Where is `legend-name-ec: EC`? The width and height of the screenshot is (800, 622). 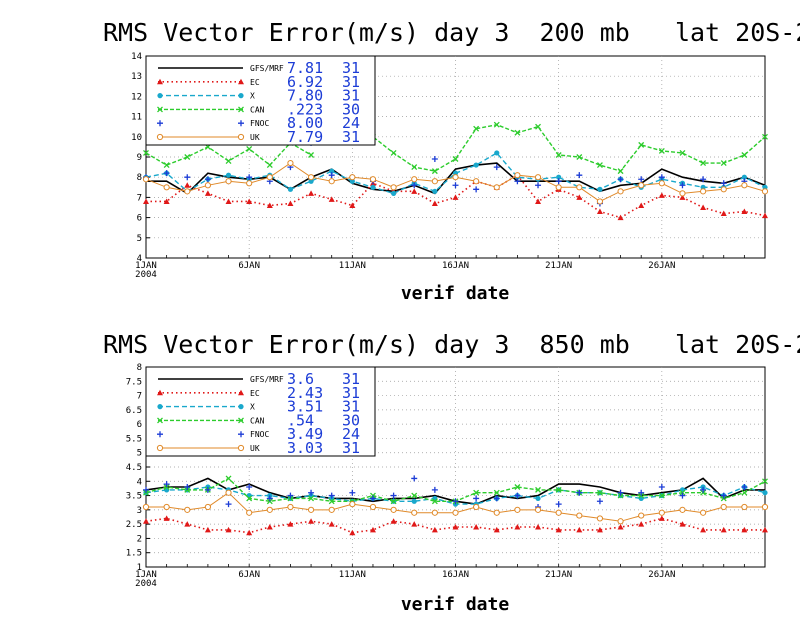 legend-name-ec: EC is located at coordinates (255, 393).